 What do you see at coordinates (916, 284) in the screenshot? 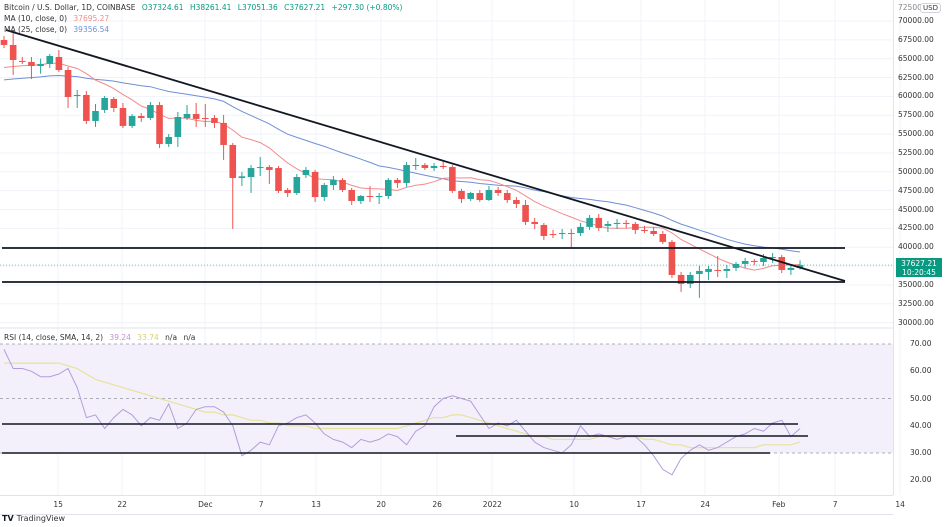
I see `price-tick-label: 35000.00` at bounding box center [916, 284].